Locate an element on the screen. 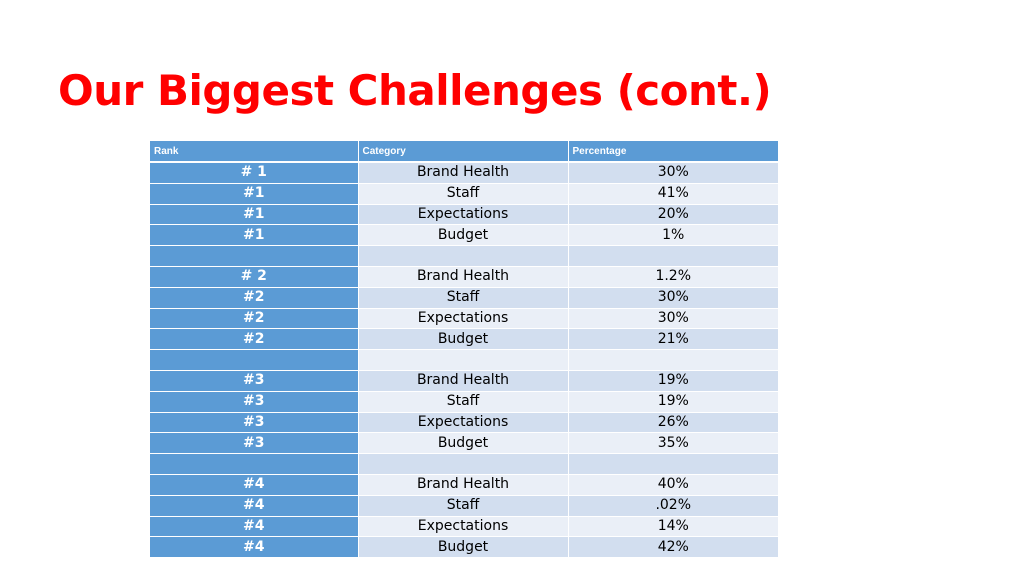 This screenshot has width=1024, height=575. table-row: #4 Brand Health 40% is located at coordinates (464, 485).